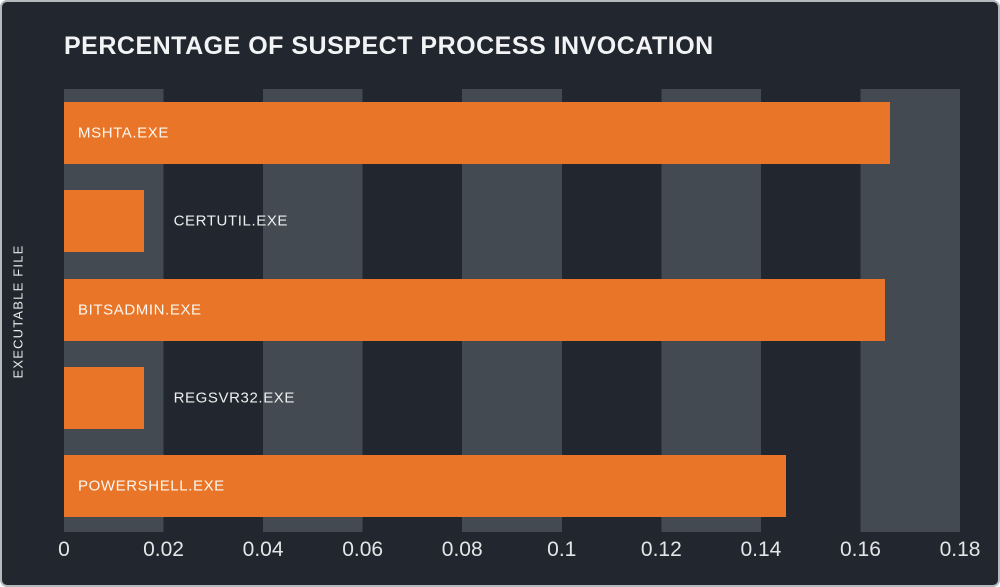 This screenshot has width=1000, height=587. I want to click on chart-title: PERCENTAGE OF SUSPECT PROCESS INVOCATION, so click(389, 46).